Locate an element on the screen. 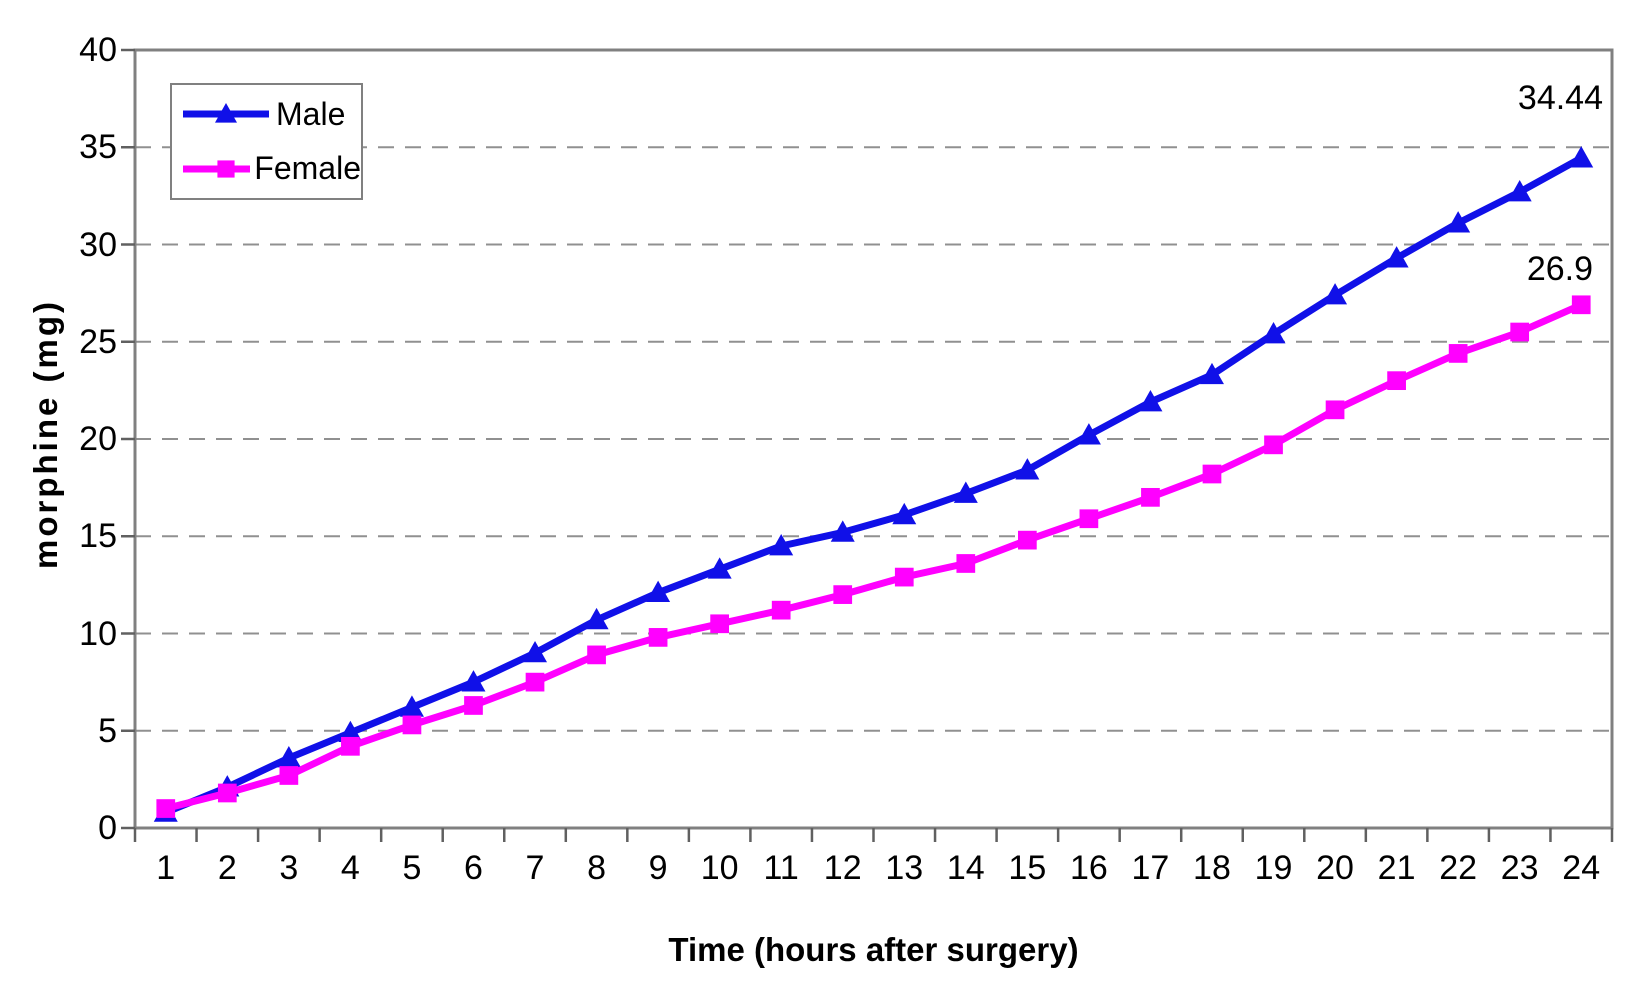 Image resolution: width=1647 pixels, height=996 pixels. x-tick-label: 7 is located at coordinates (535, 868).